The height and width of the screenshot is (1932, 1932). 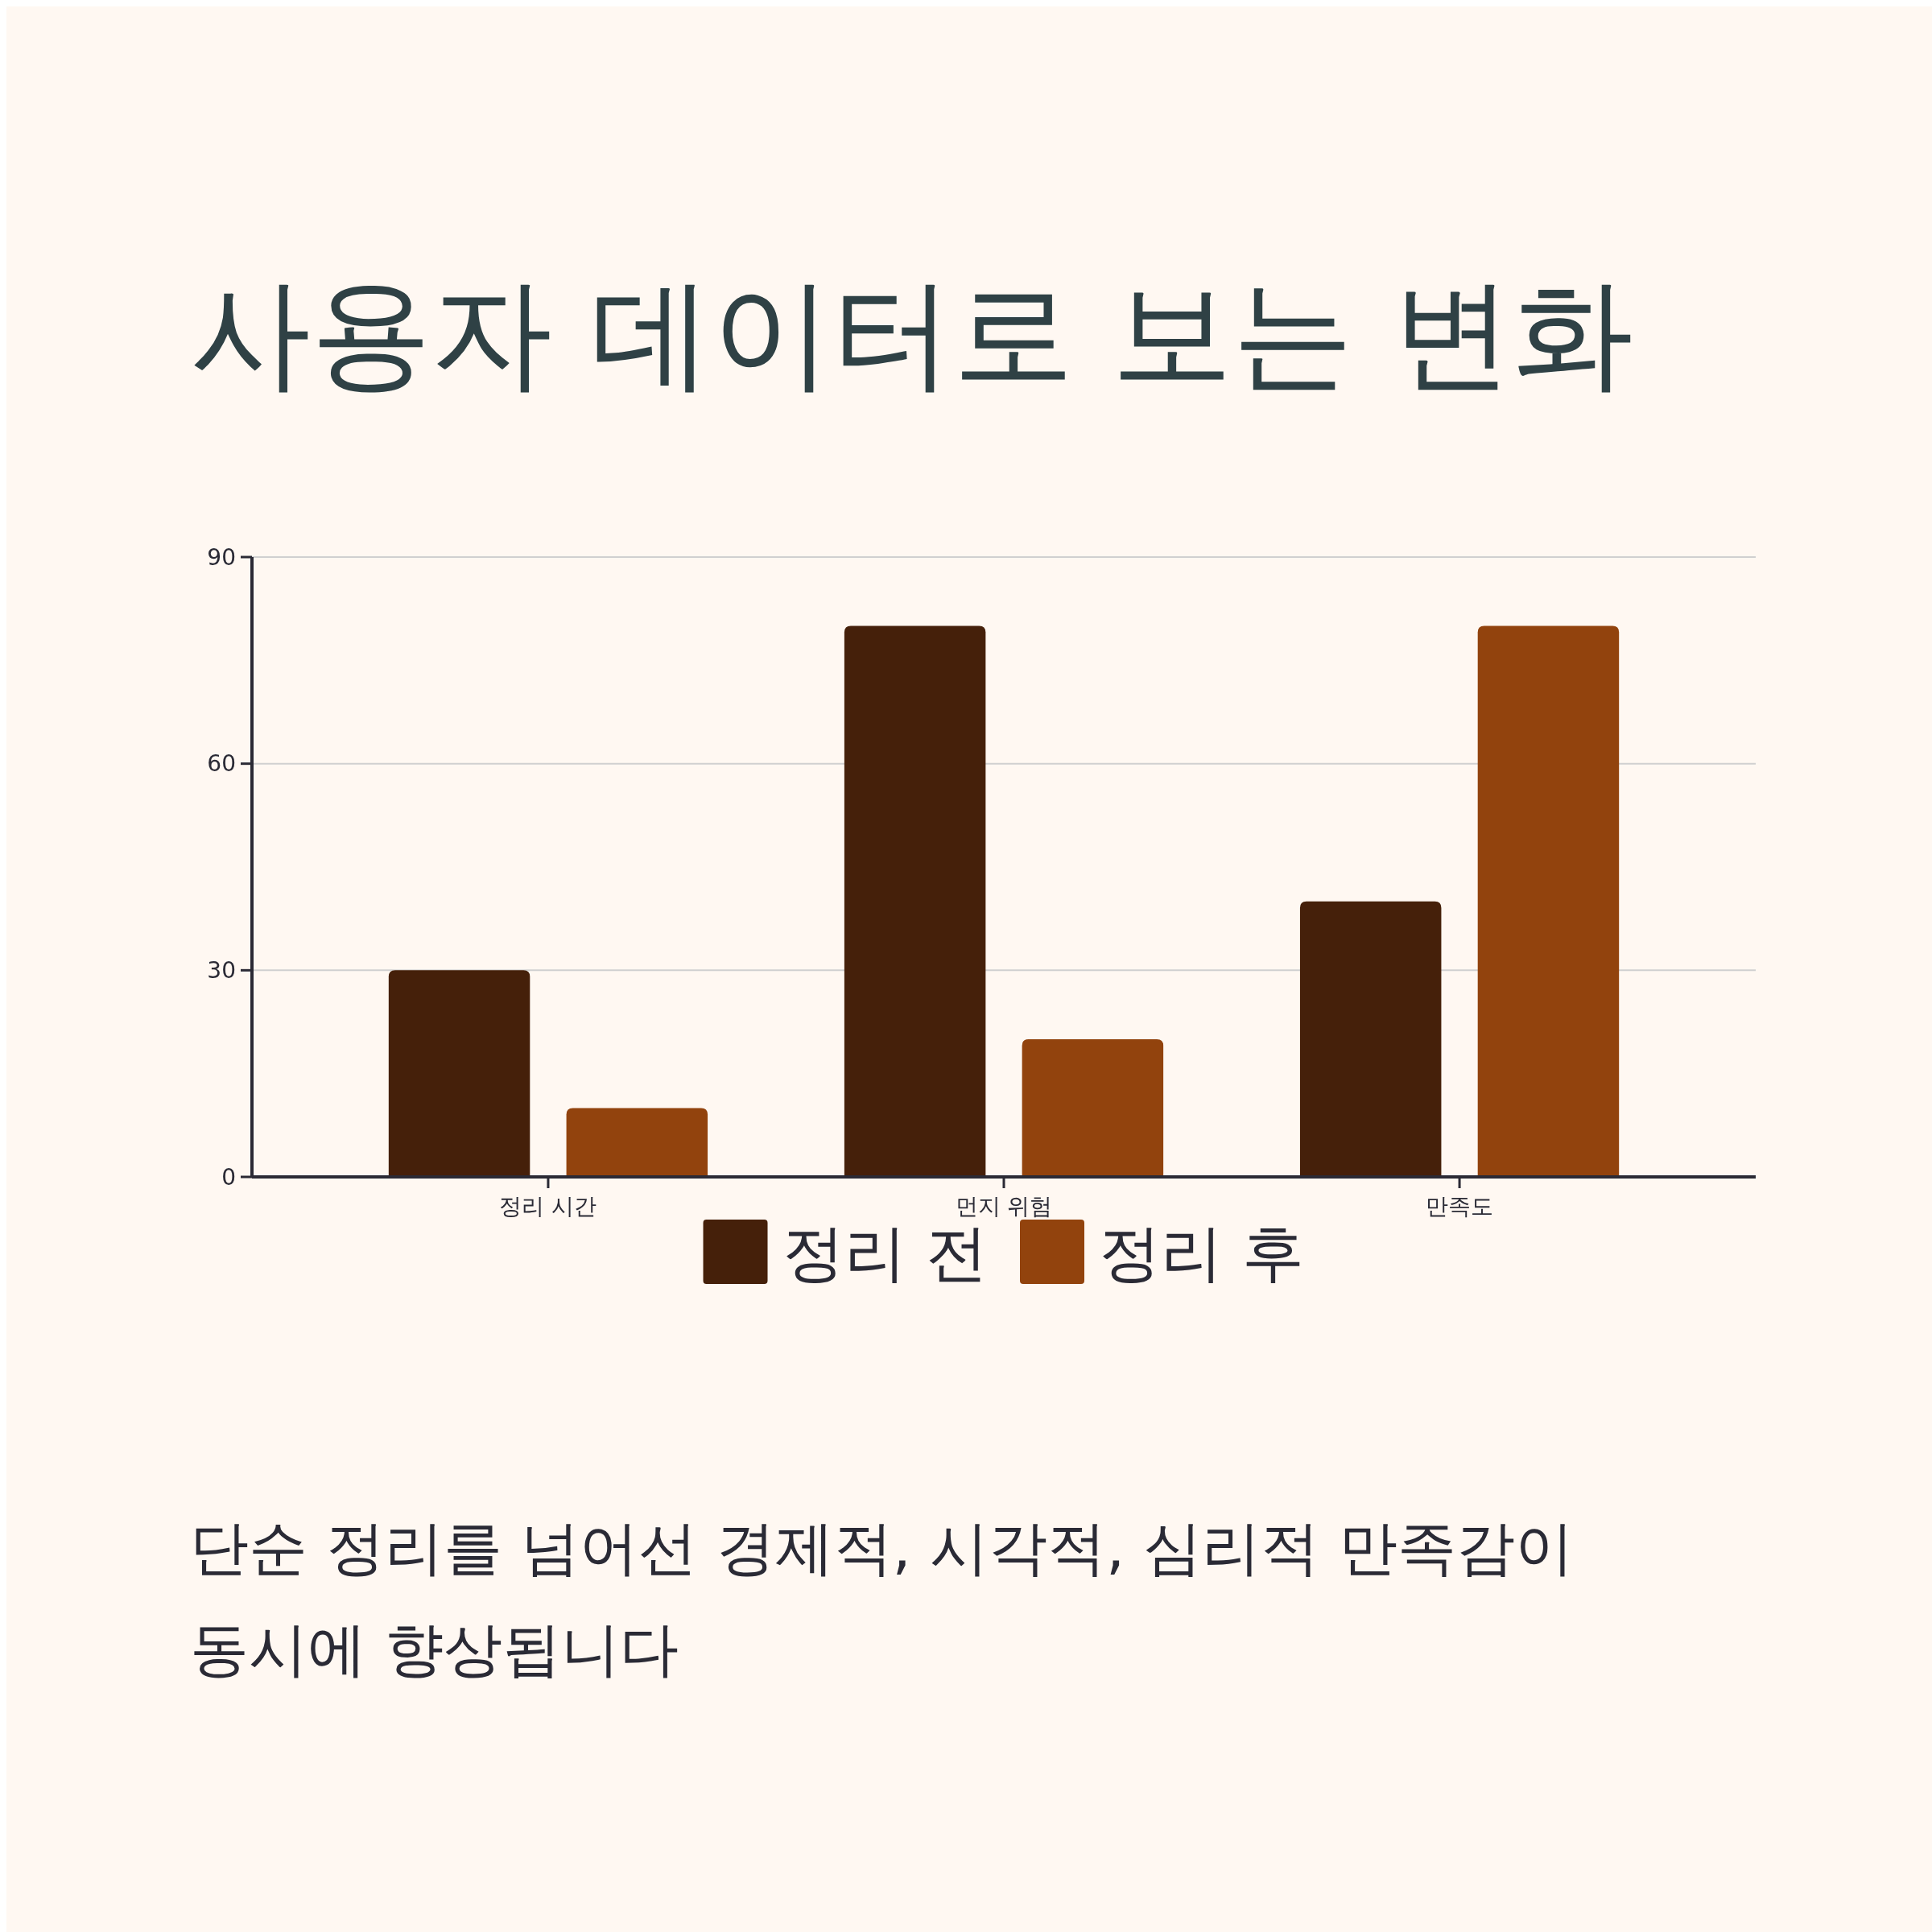 What do you see at coordinates (912, 333) in the screenshot?
I see `chart-title: 사용자 데이터로 보는 변화` at bounding box center [912, 333].